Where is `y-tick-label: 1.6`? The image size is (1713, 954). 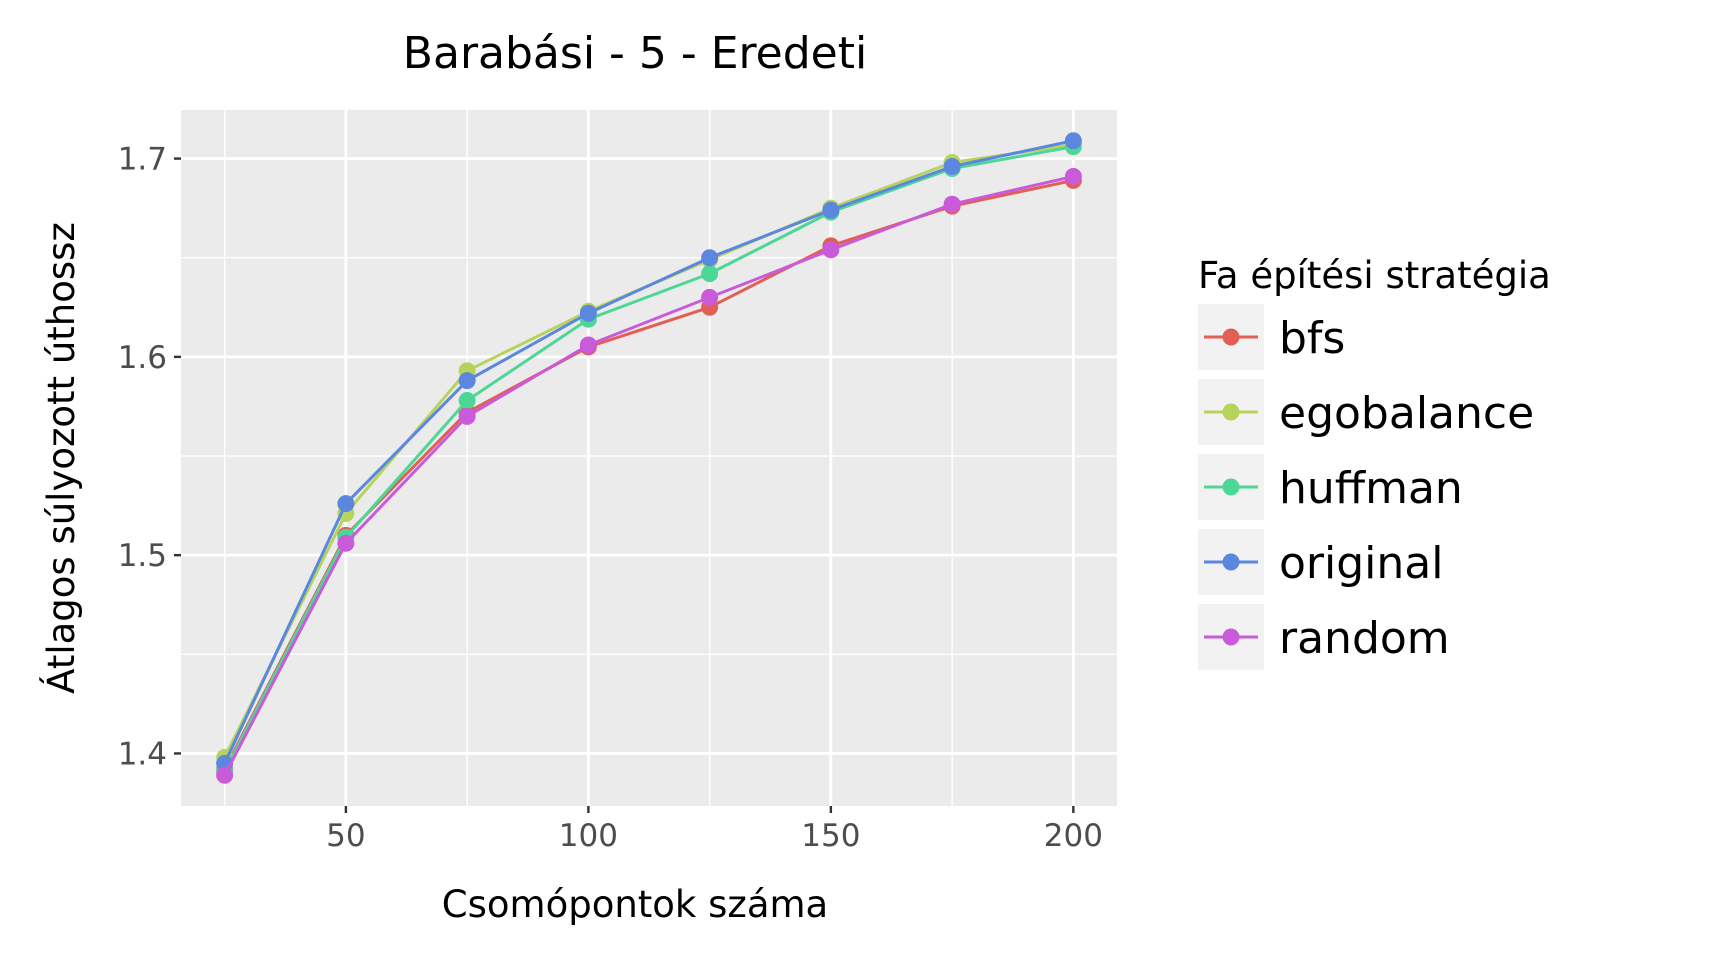 y-tick-label: 1.6 is located at coordinates (142, 358).